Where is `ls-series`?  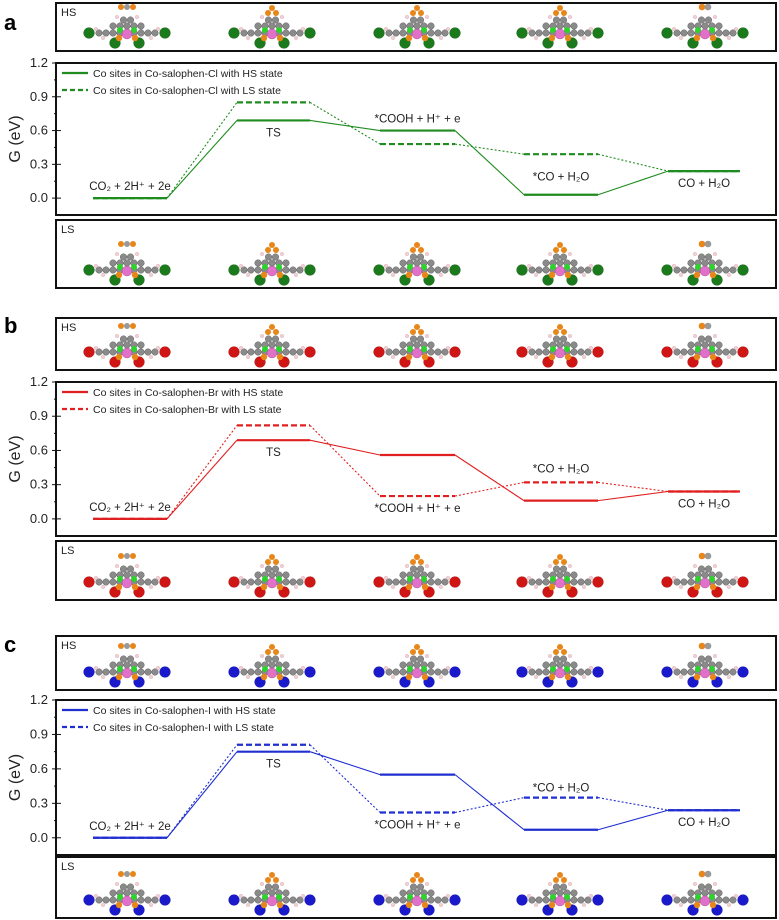 ls-series is located at coordinates (416, 791).